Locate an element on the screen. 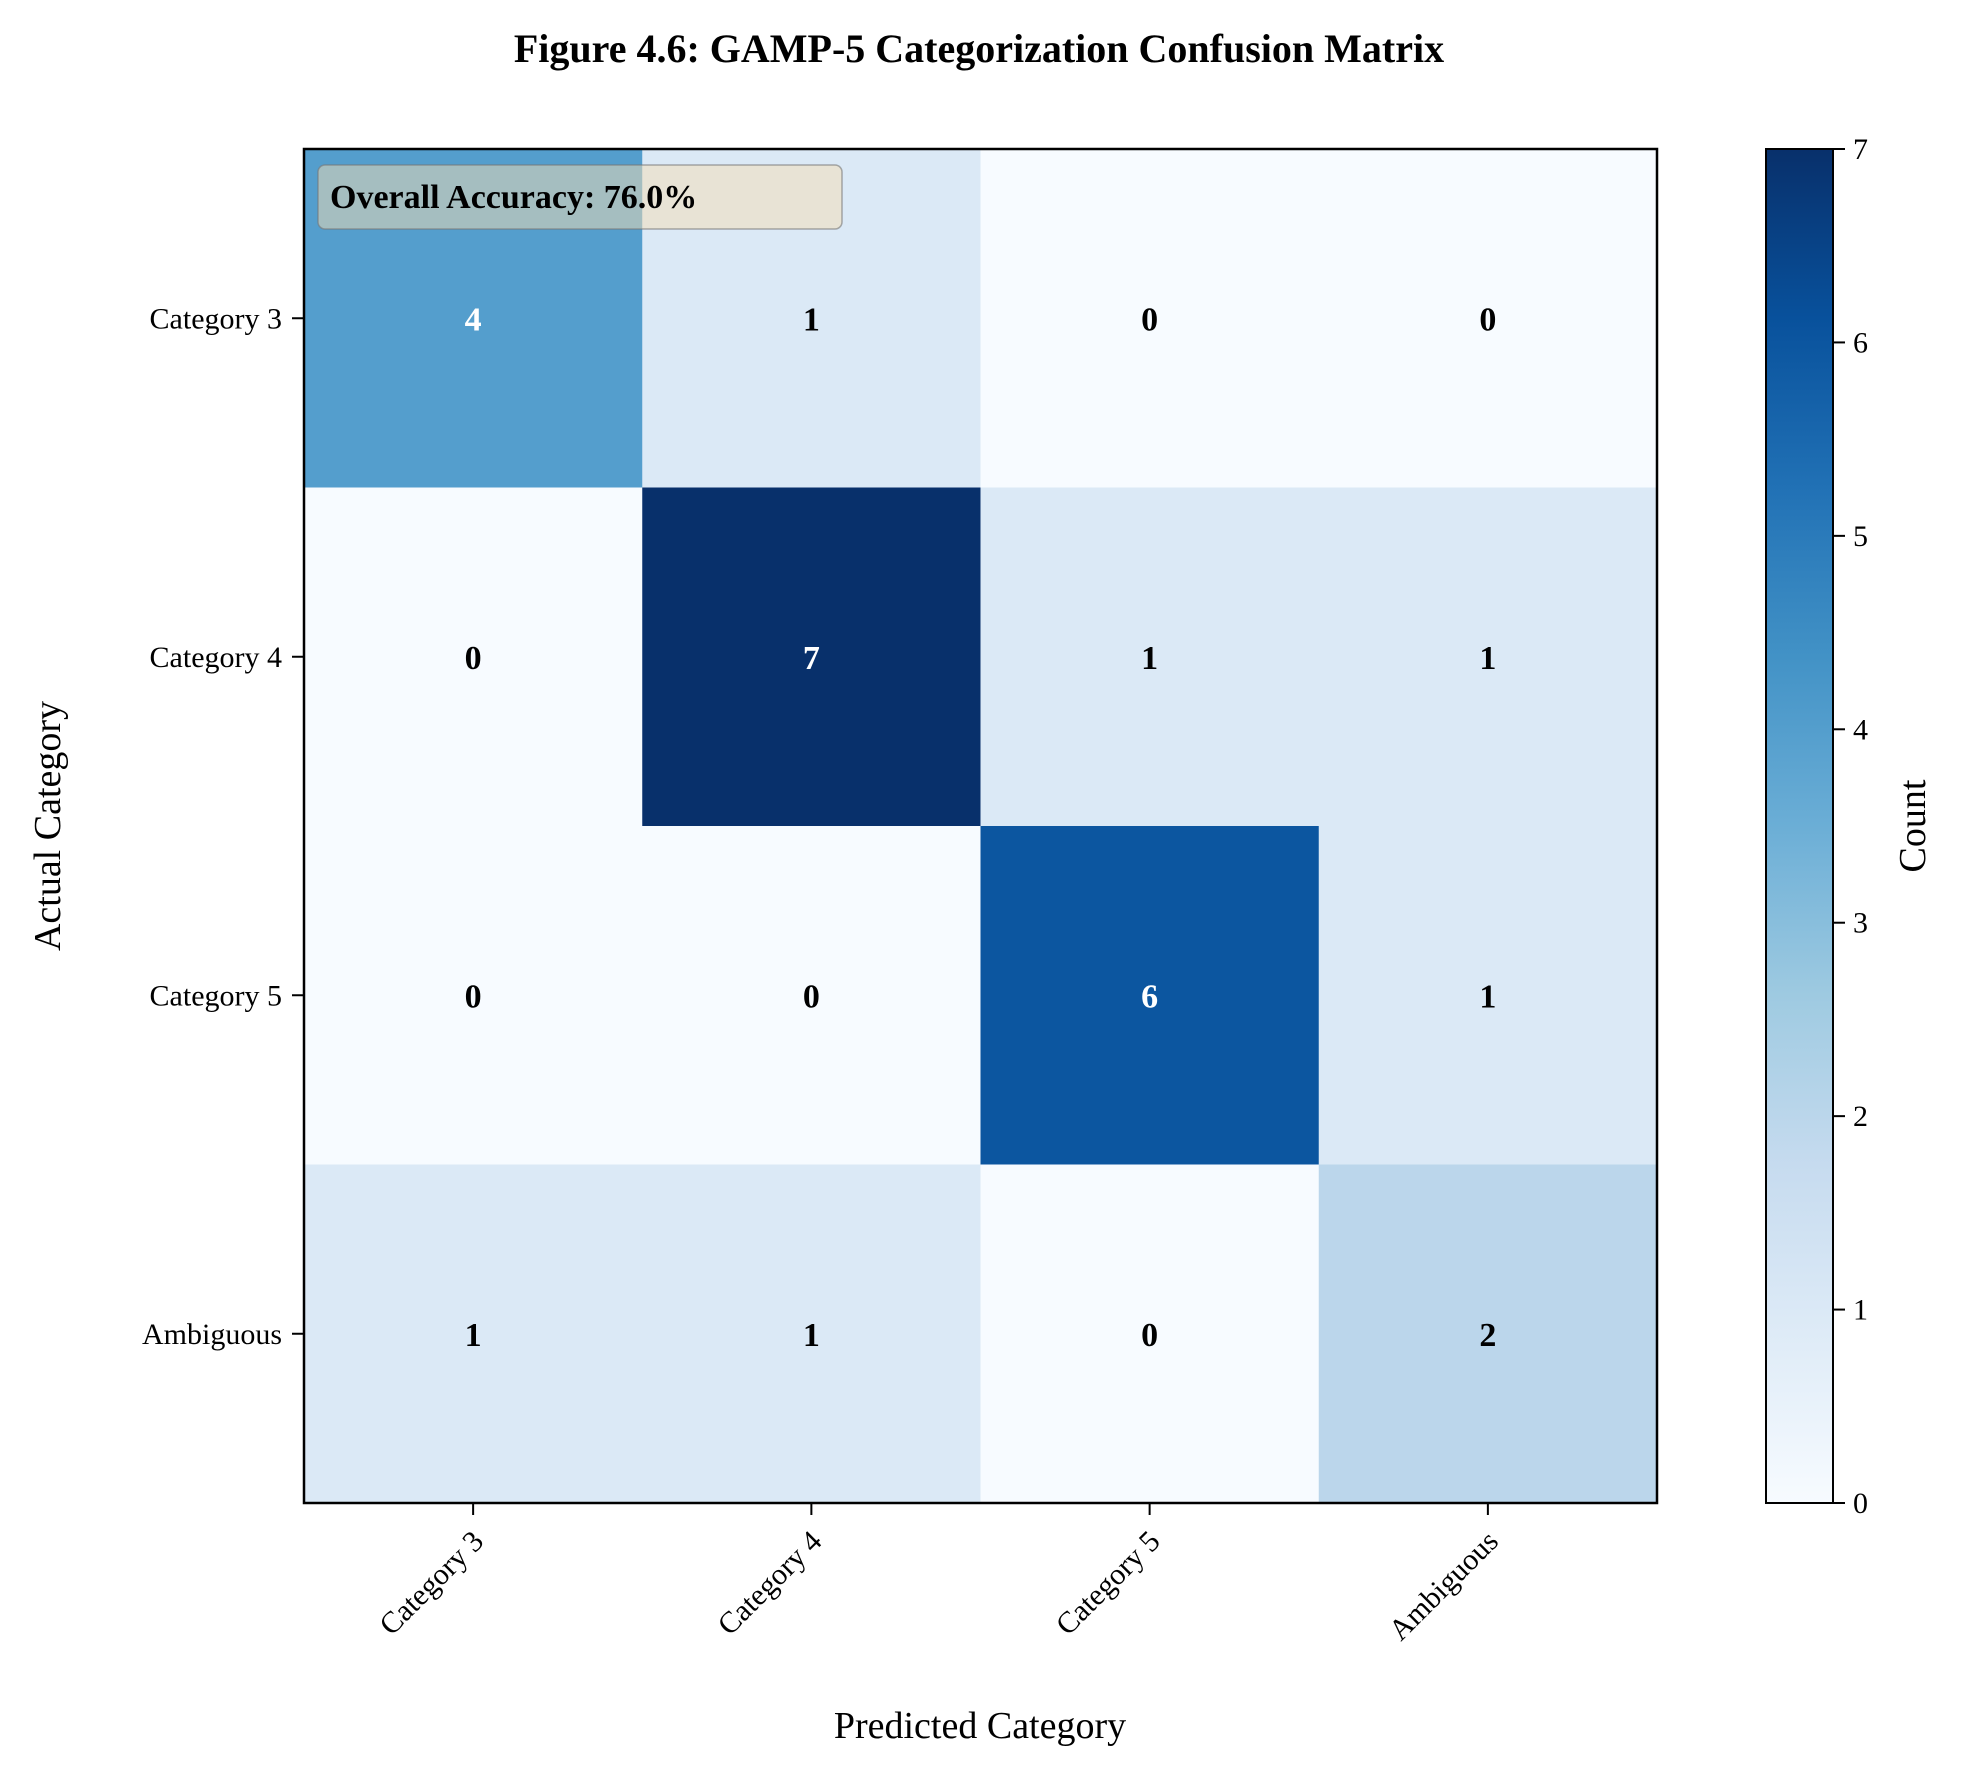 This screenshot has height=1770, width=1968. accuracy-annotation-box is located at coordinates (580, 197).